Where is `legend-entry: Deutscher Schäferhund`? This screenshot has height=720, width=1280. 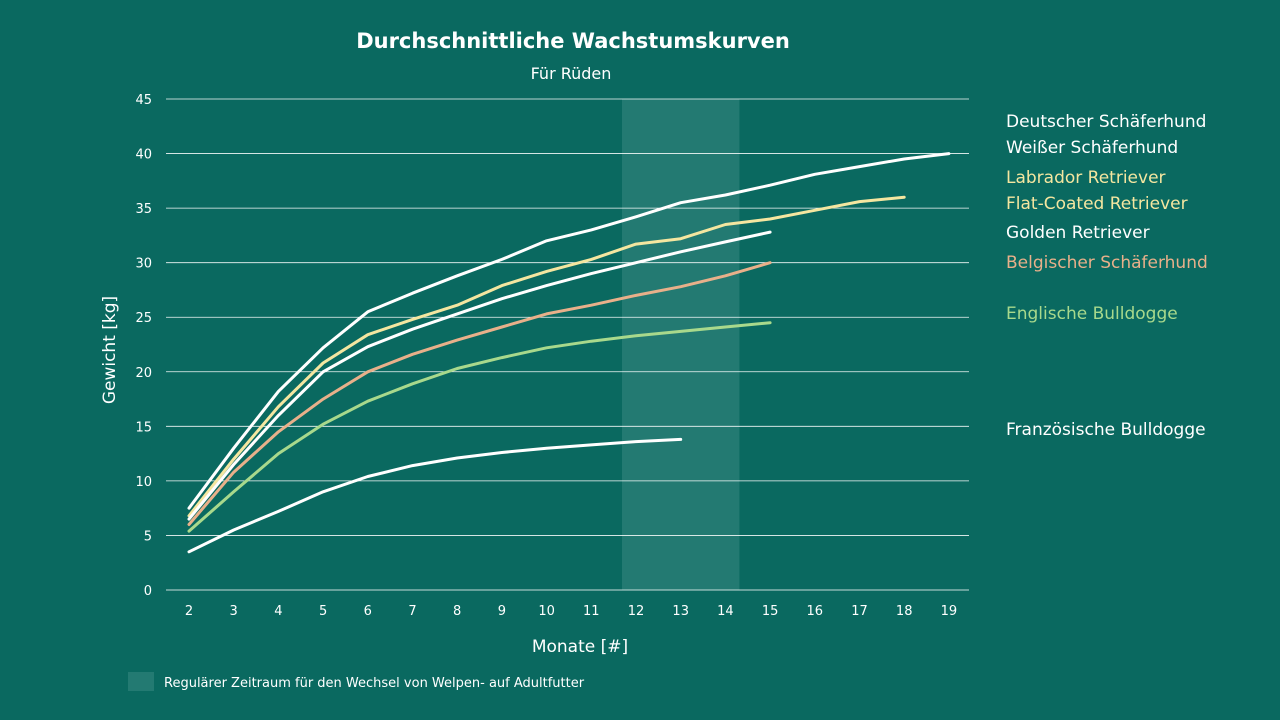
legend-entry: Deutscher Schäferhund is located at coordinates (1106, 122).